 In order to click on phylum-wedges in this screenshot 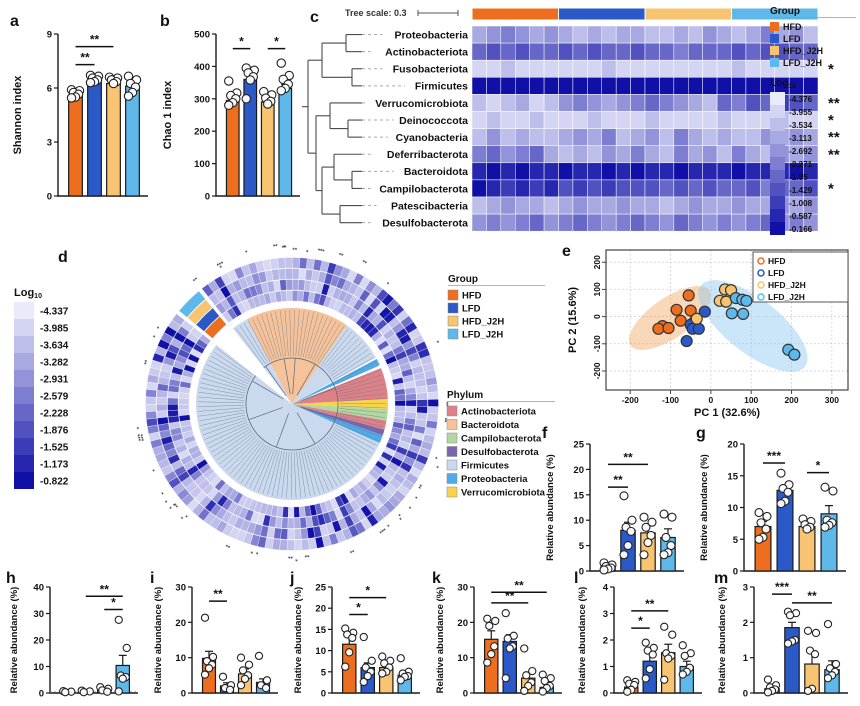, I will do `click(292, 404)`.